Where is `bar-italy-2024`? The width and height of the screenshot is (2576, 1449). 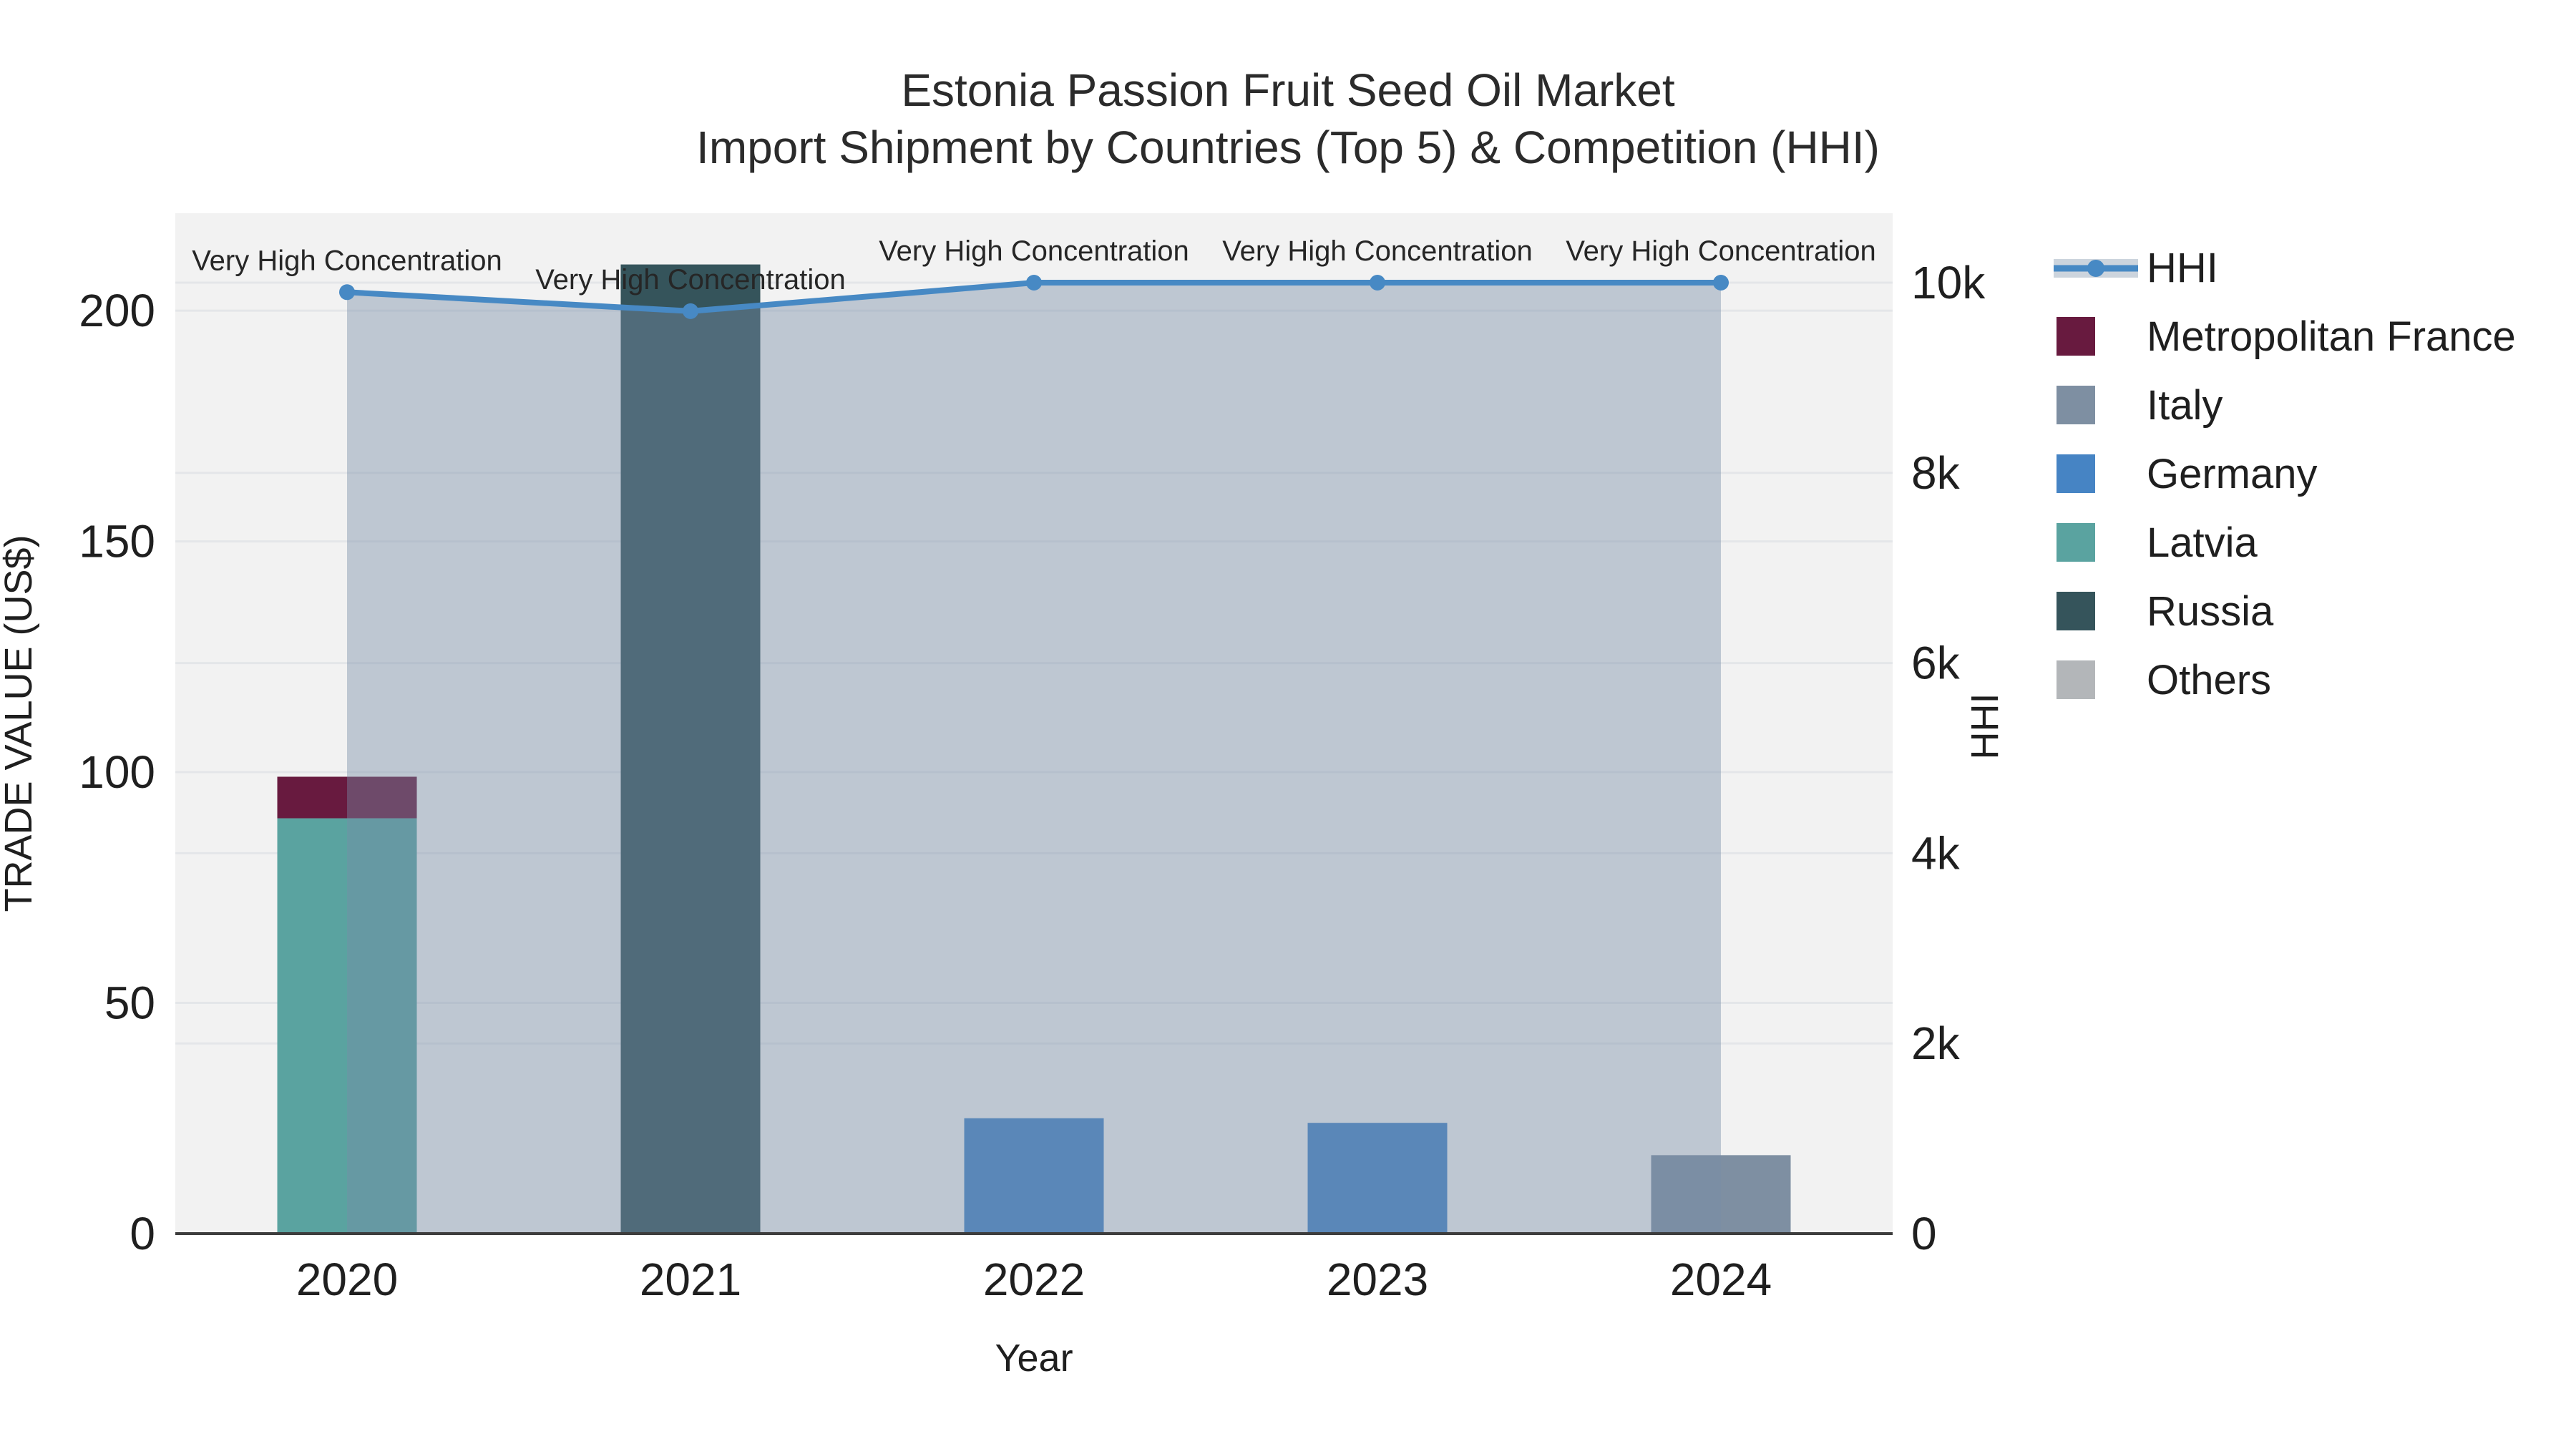 bar-italy-2024 is located at coordinates (1721, 1194).